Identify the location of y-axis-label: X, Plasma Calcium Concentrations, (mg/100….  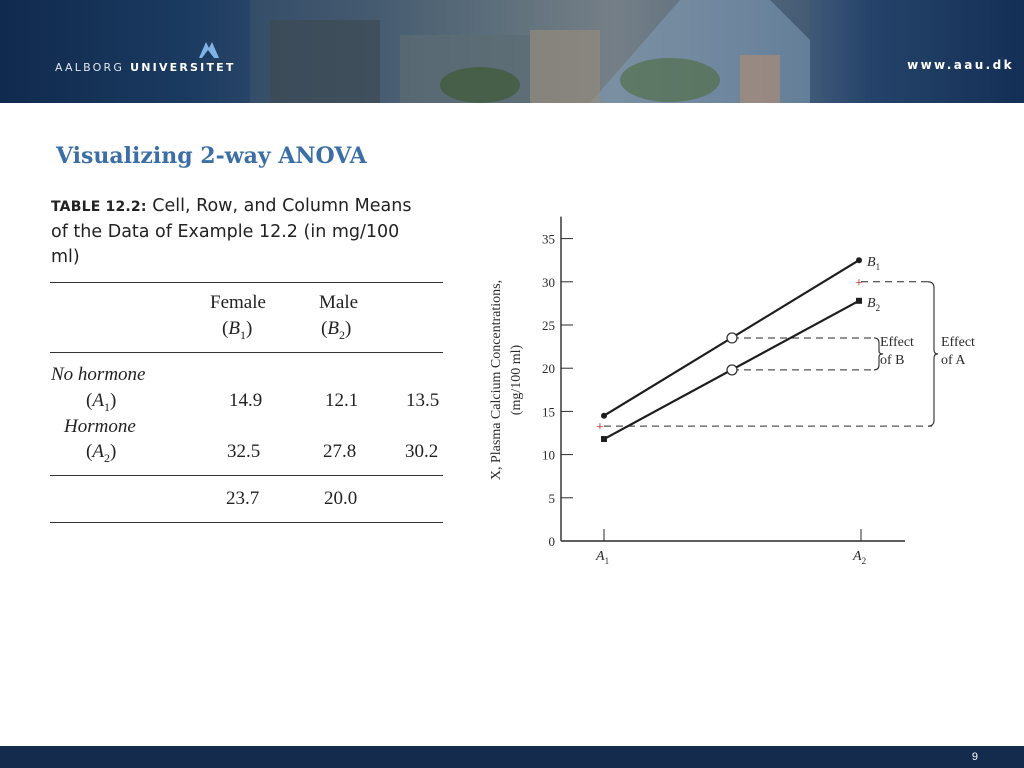
(506, 380).